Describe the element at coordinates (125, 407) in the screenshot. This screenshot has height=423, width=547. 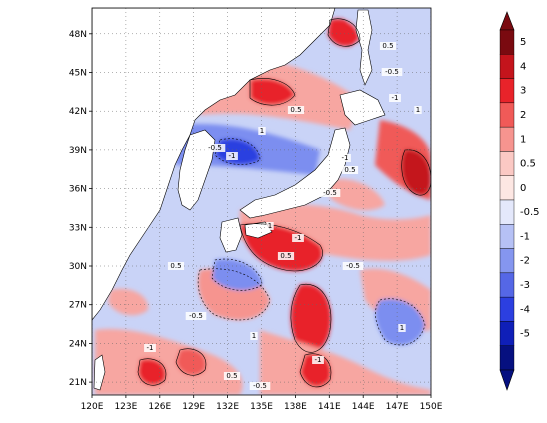
I see `lon-tick-label: 123E` at that location.